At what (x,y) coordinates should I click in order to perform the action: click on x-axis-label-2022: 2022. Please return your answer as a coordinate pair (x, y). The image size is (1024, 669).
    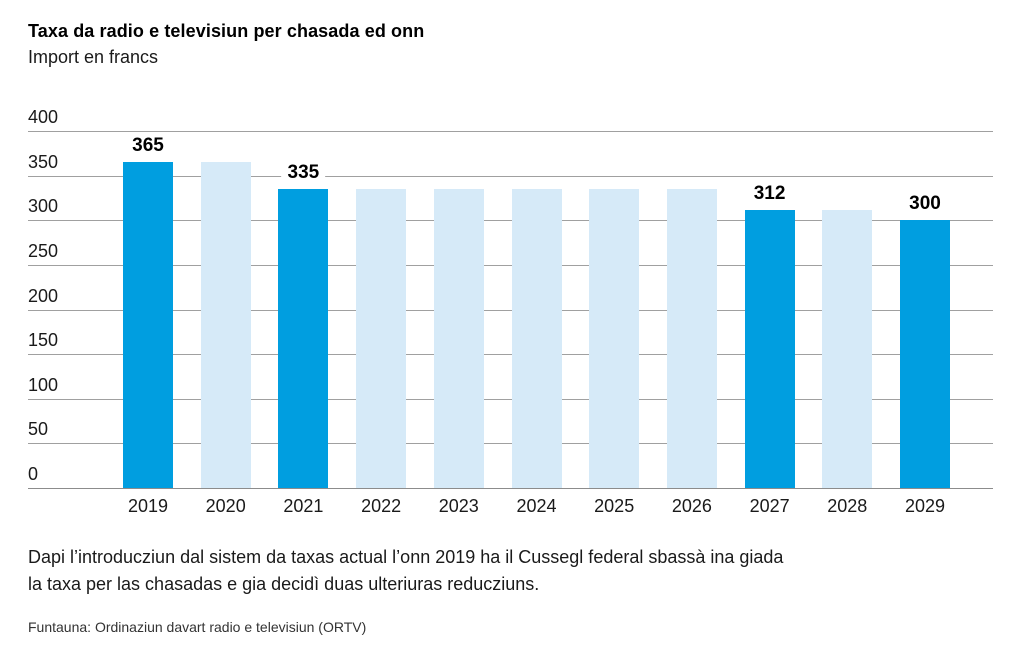
    Looking at the image, I should click on (381, 506).